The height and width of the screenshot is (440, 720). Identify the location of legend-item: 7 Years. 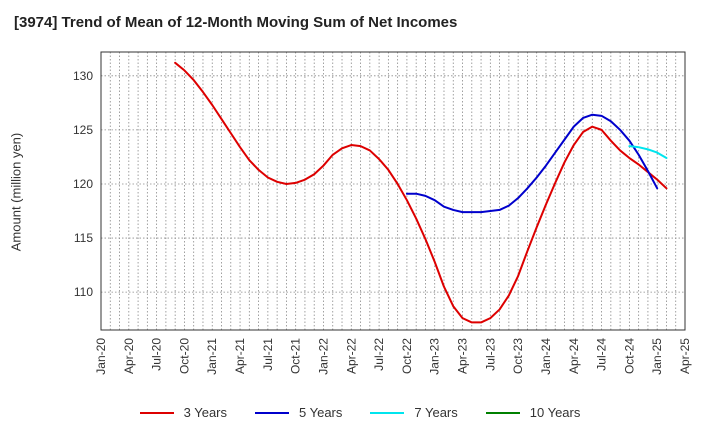
(414, 412).